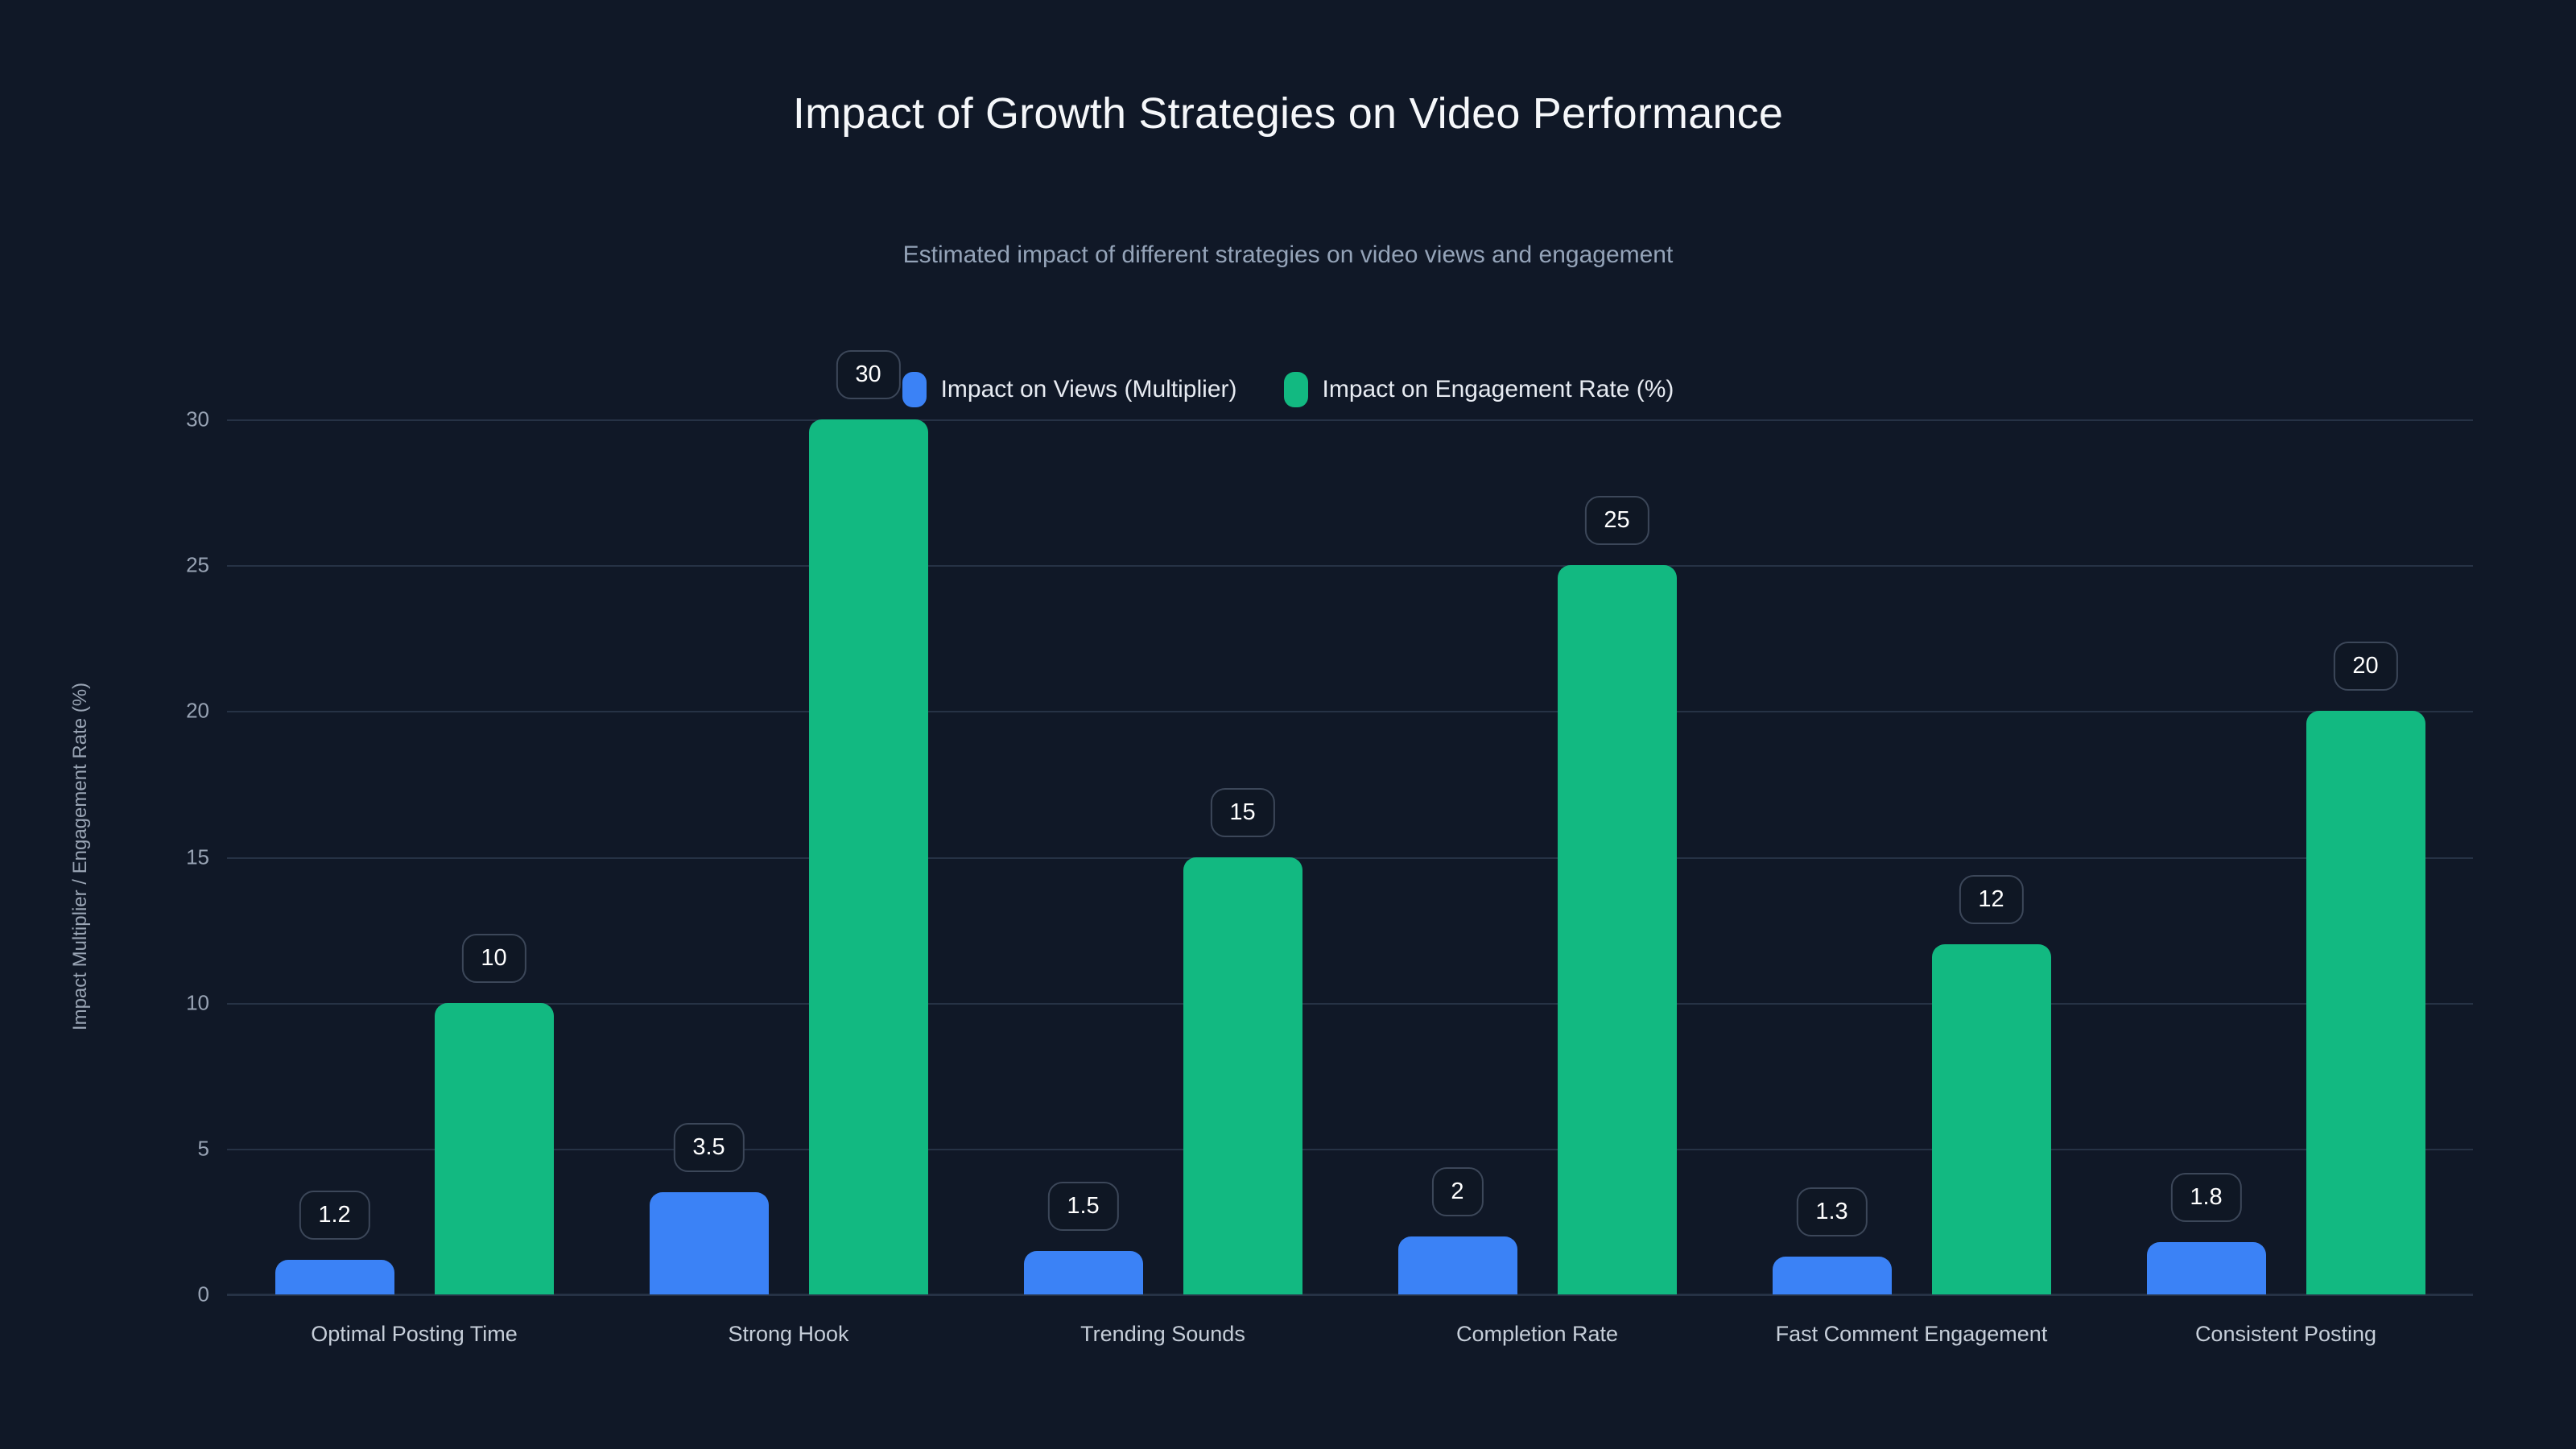  Describe the element at coordinates (1991, 900) in the screenshot. I see `data-label-engagement-4: 12` at that location.